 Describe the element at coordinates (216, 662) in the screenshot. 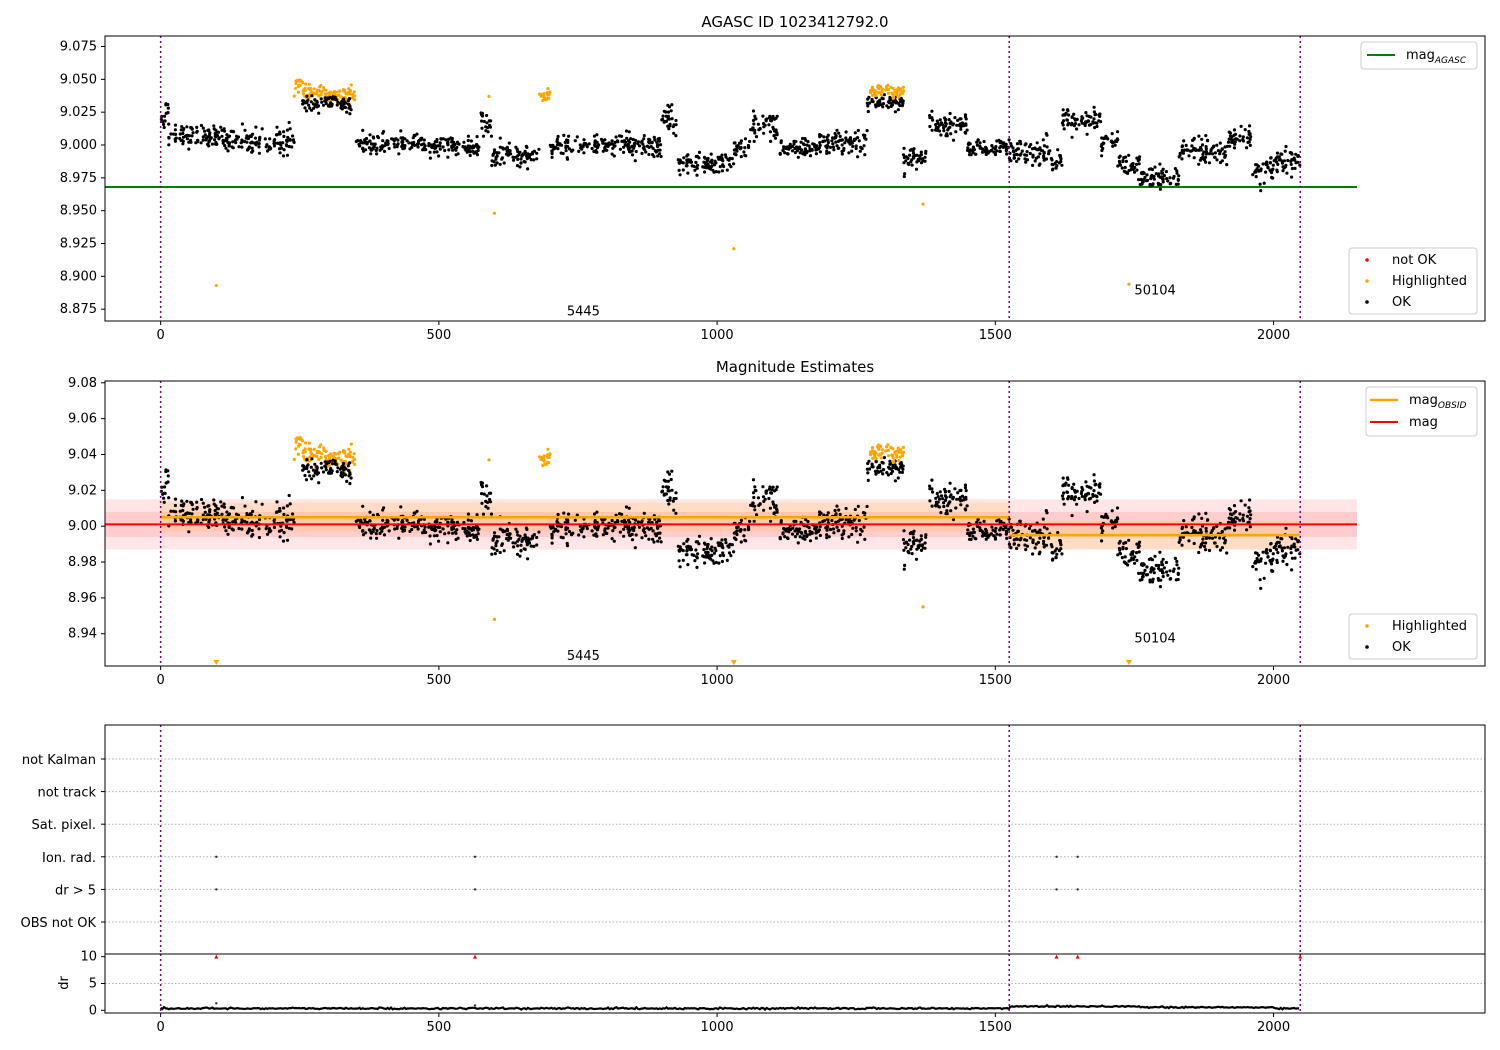

I see `offscale-marker` at that location.